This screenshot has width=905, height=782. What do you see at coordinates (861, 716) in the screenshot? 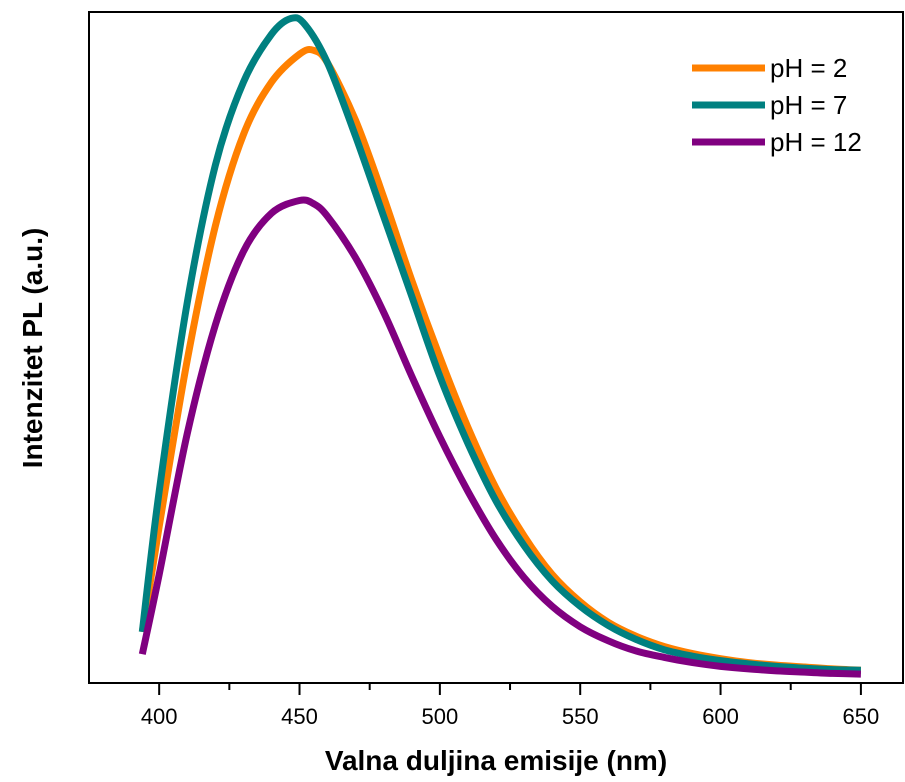
I see `x-tick-label: 650` at bounding box center [861, 716].